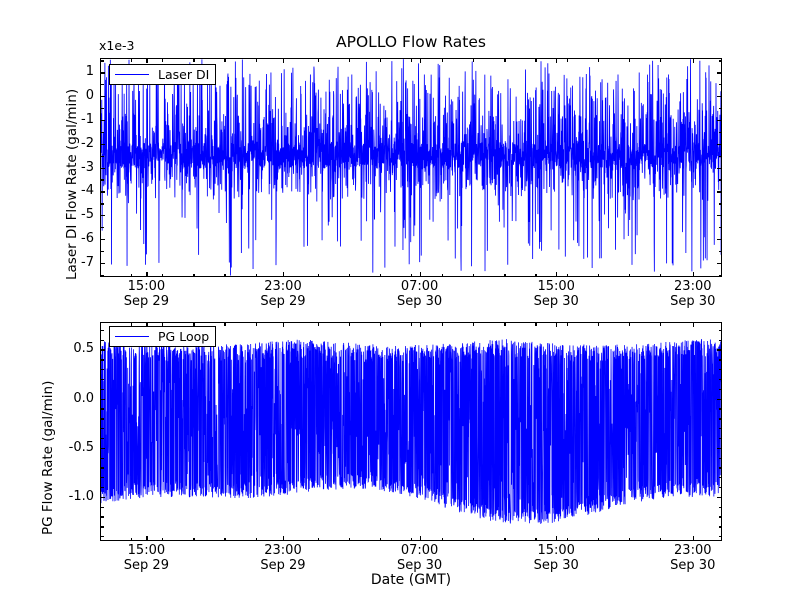  Describe the element at coordinates (184, 74) in the screenshot. I see `legend-label-laser-di: Laser DI` at that location.